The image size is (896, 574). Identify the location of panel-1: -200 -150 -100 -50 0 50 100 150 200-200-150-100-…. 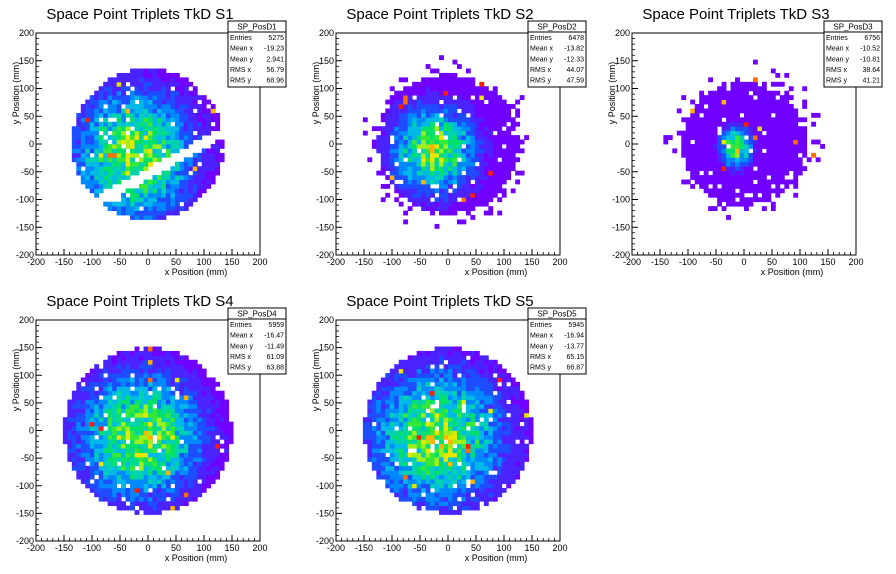
(149, 141).